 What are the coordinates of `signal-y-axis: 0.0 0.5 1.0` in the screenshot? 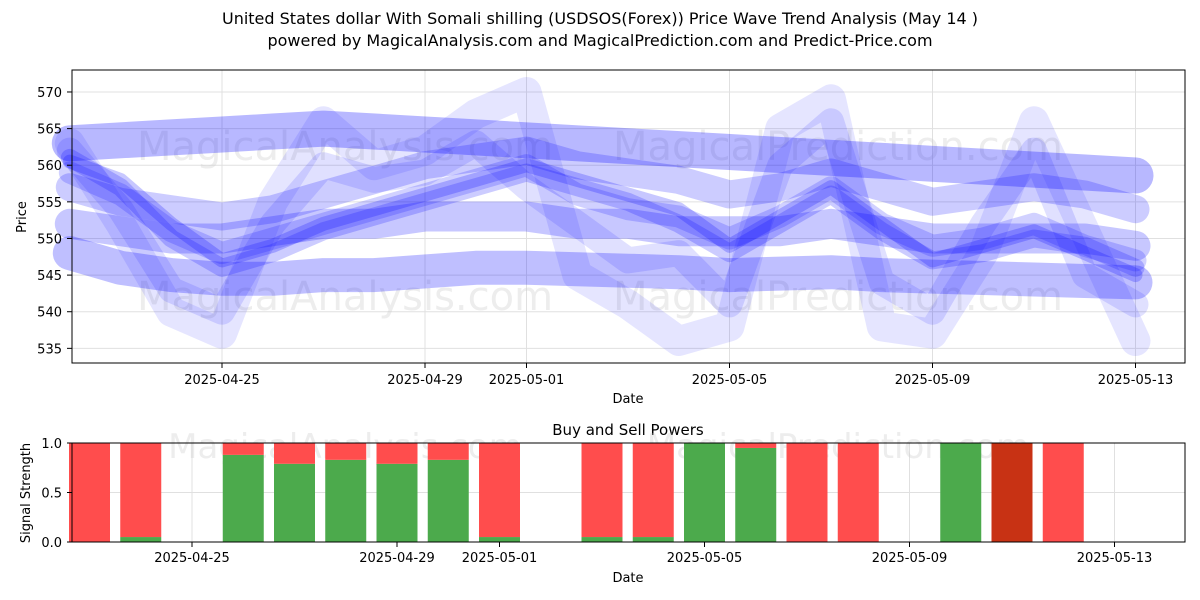 It's located at (56, 494).